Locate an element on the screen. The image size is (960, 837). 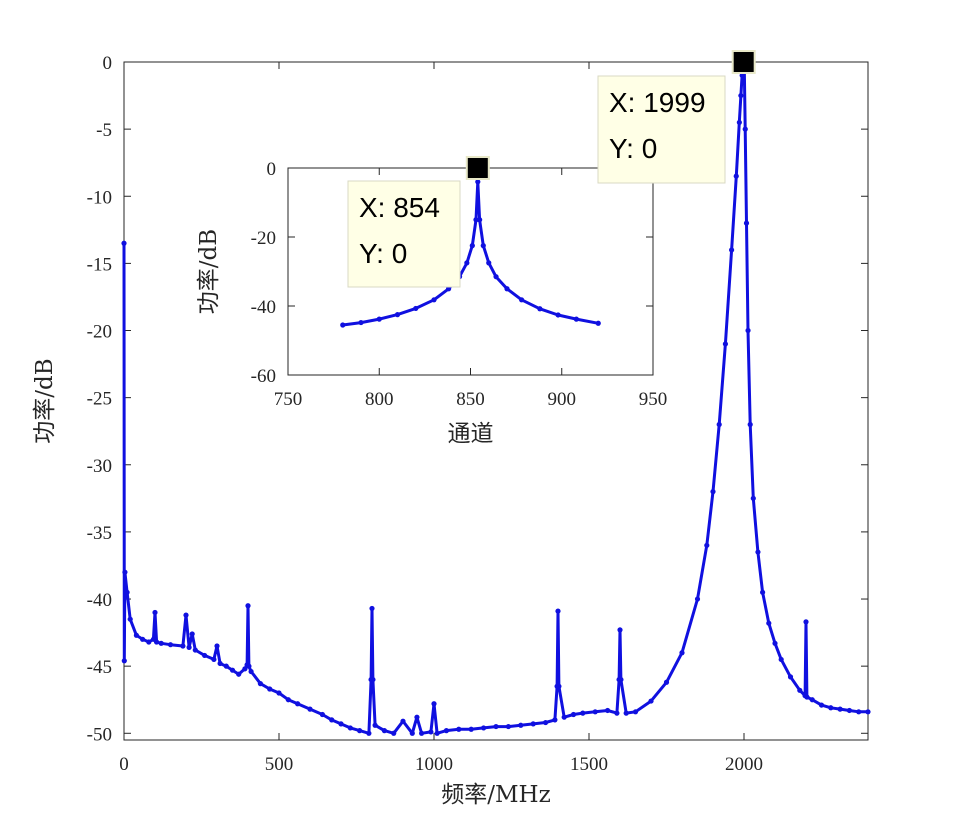
y-tick-label: -10 is located at coordinates (99, 197).